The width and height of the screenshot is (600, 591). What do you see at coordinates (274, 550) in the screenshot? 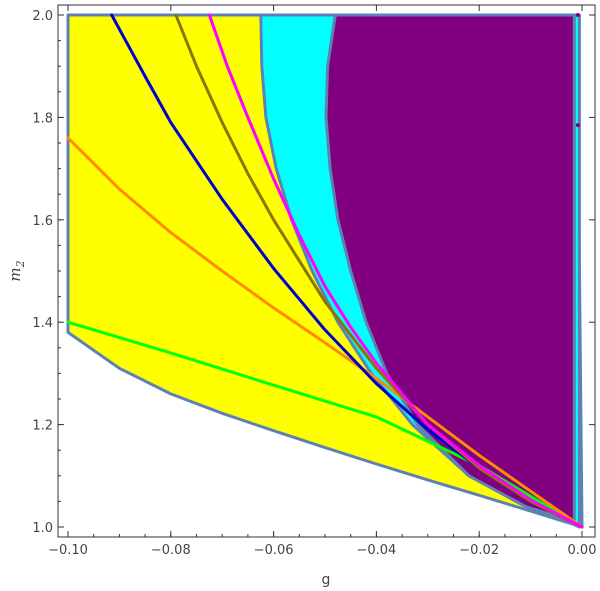
I see `x-tick-label: −0.06` at bounding box center [274, 550].